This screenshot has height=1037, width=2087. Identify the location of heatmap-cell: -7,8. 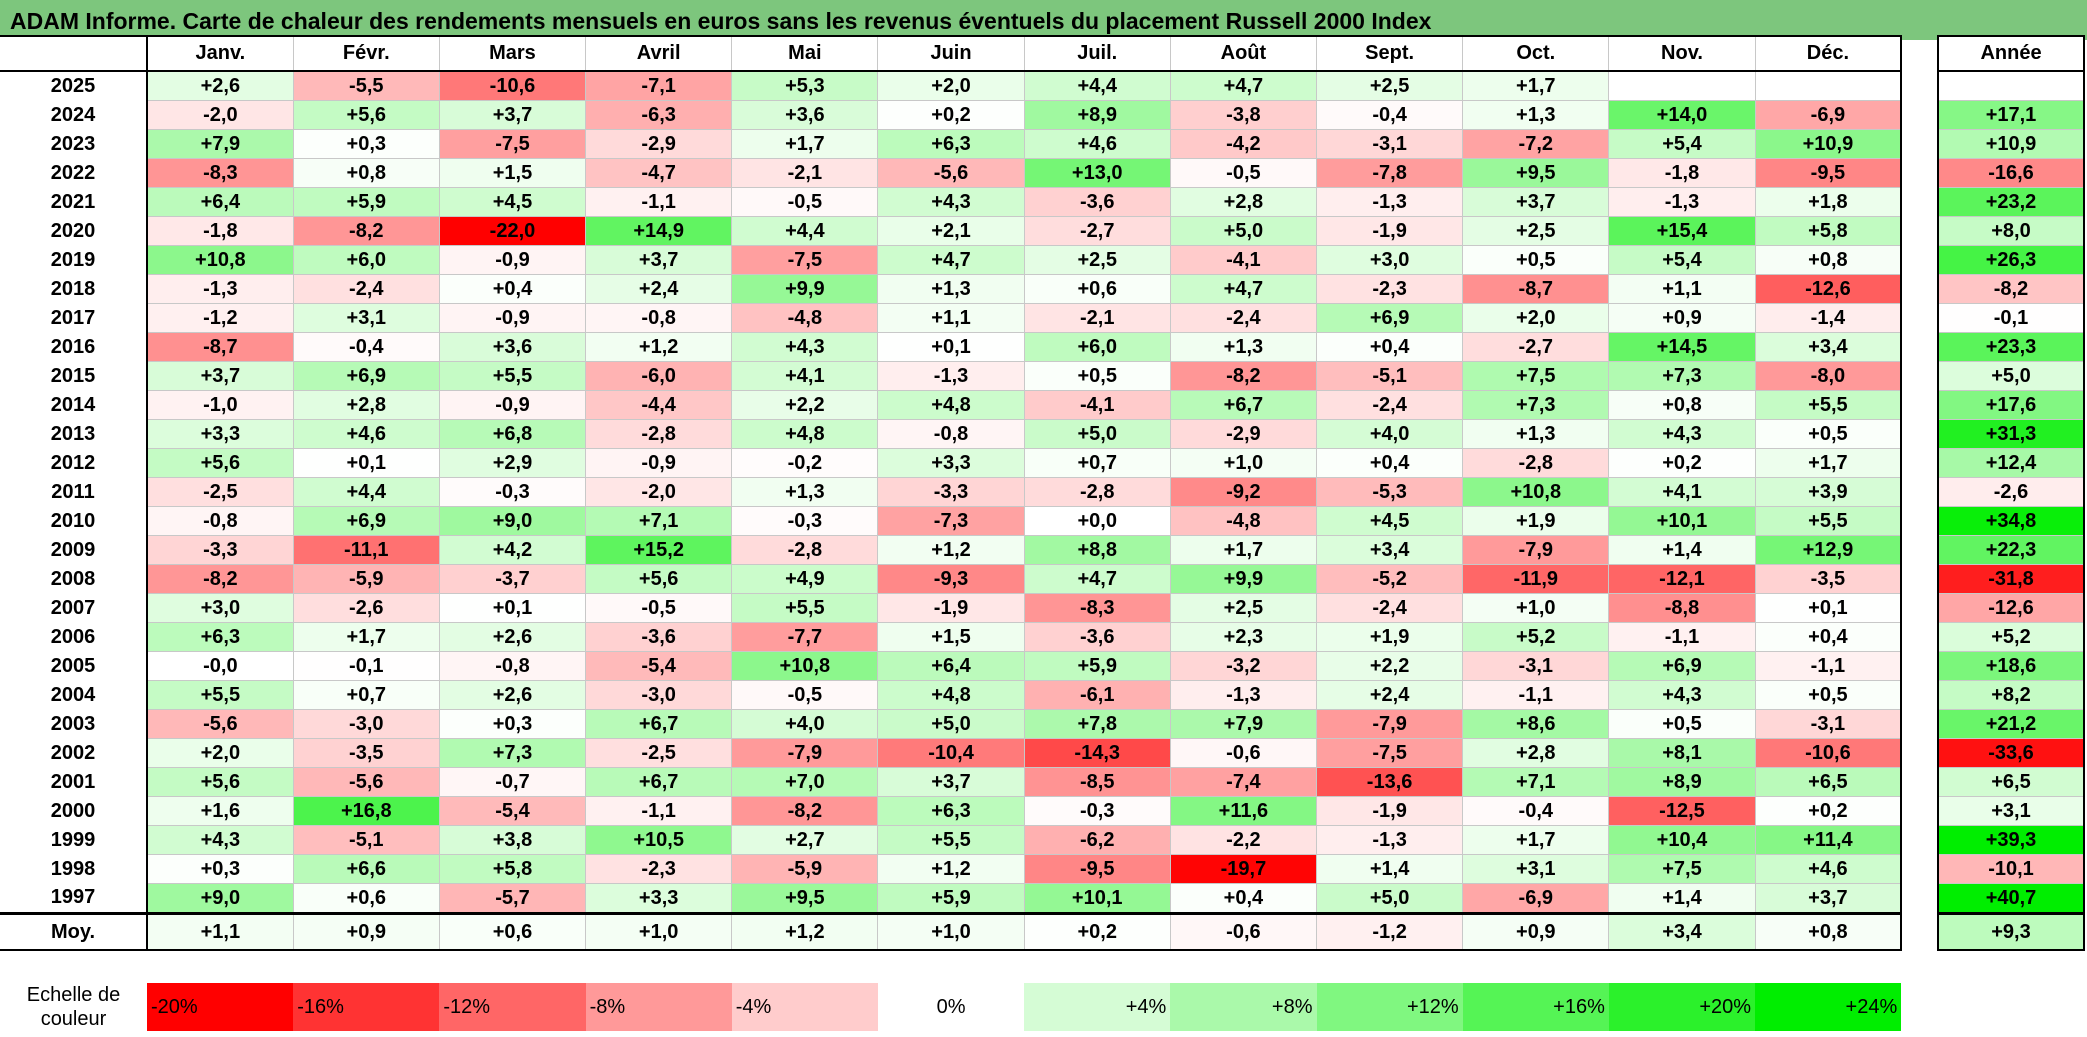
(1389, 173).